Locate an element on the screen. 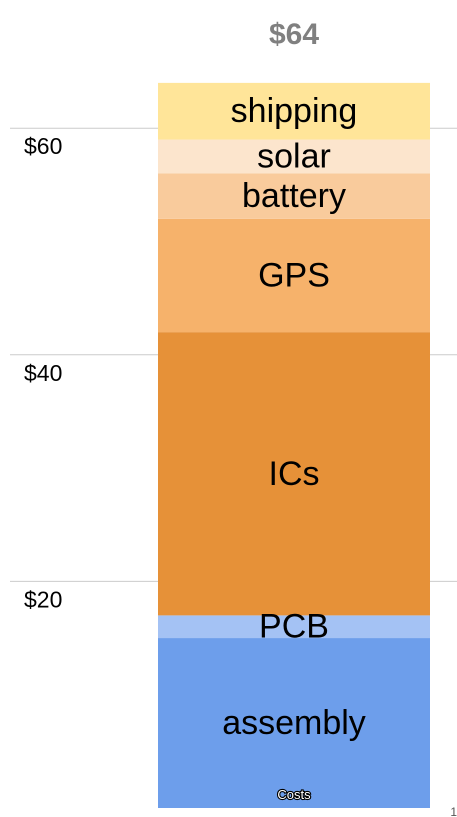 The image size is (457, 817). segment-label-gps: GPS is located at coordinates (294, 275).